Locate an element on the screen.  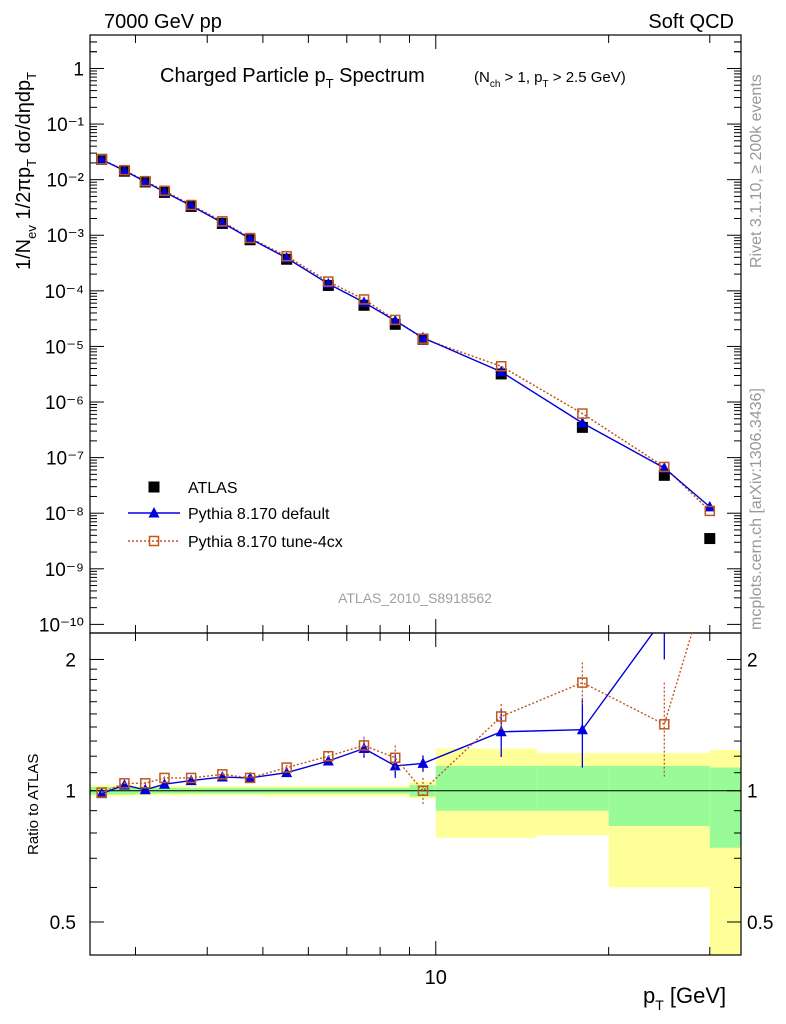
y-tick-label: 10⁻¹⁰ is located at coordinates (61, 625).